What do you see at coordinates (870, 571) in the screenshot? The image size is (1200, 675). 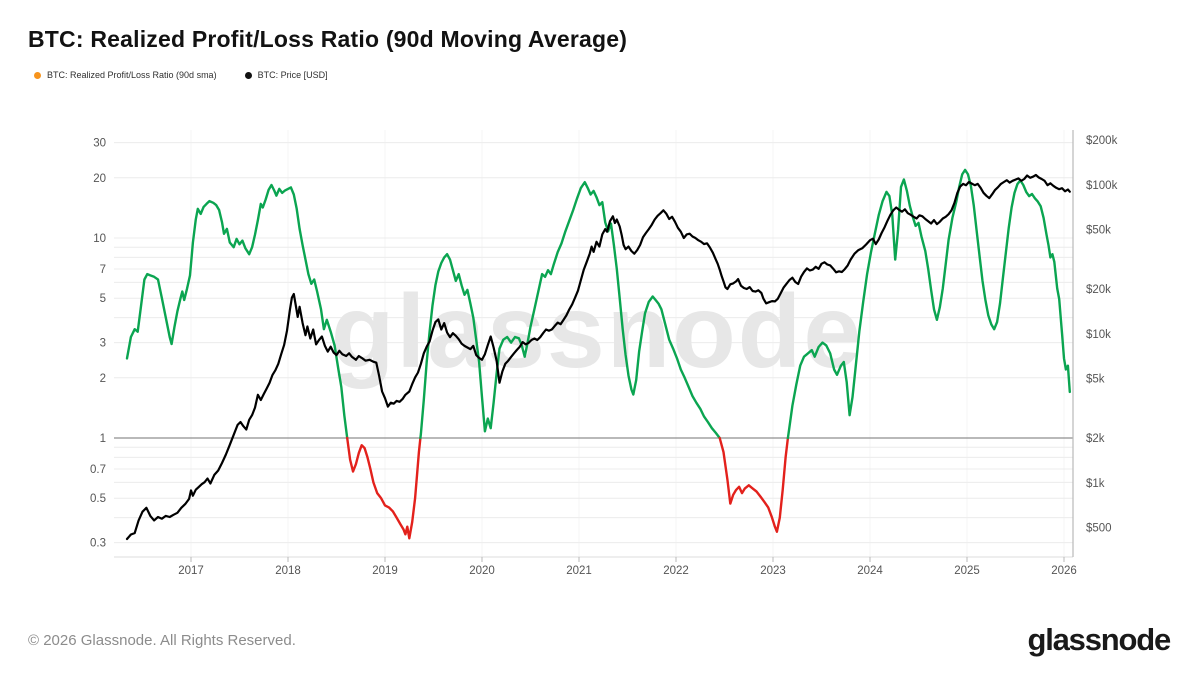 I see `x-axis-label: 2024` at bounding box center [870, 571].